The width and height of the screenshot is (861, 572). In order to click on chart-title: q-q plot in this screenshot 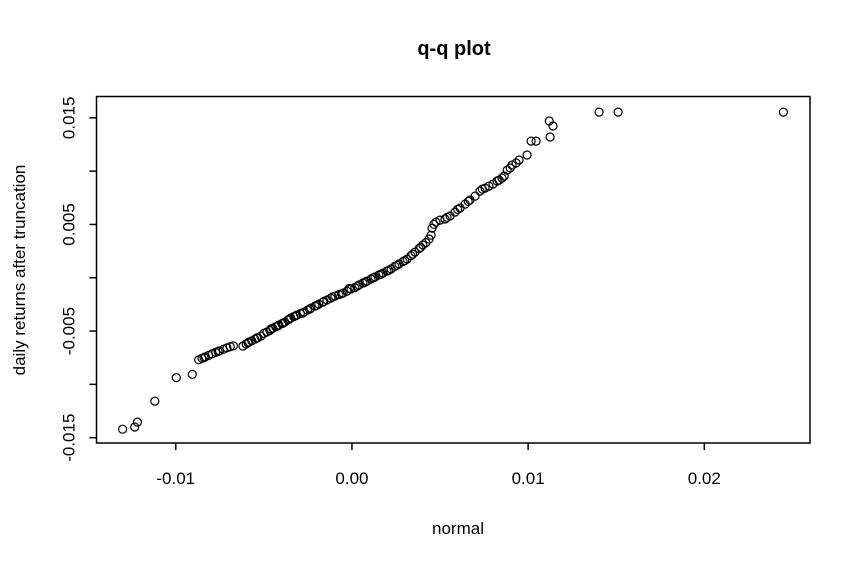, I will do `click(454, 49)`.